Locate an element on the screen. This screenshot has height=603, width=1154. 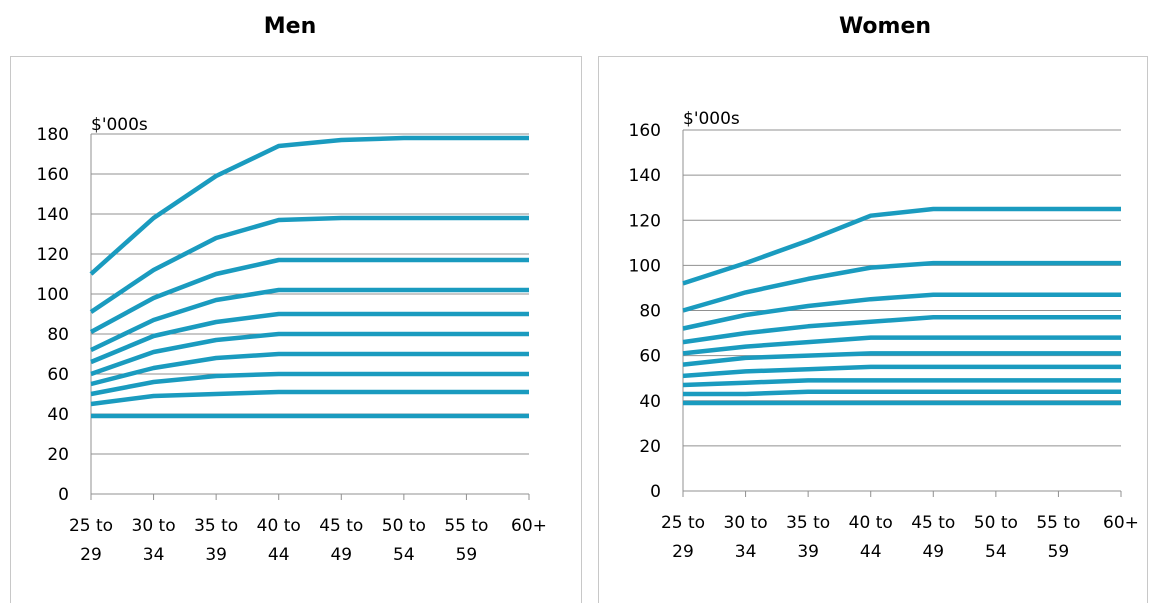
men-x-tick-label: 60+ is located at coordinates (529, 526).